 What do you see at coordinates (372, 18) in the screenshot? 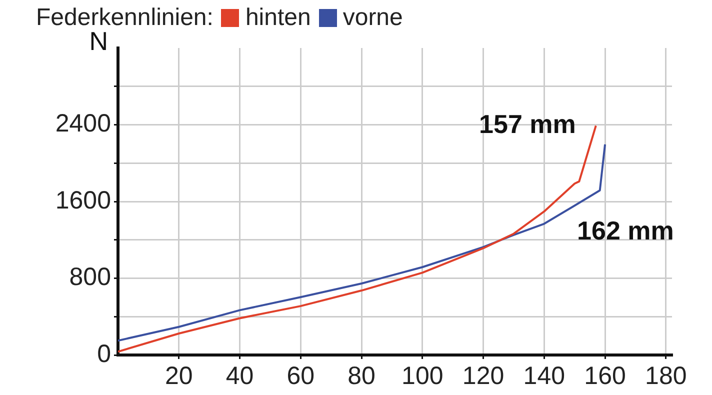
I see `legend-label: vorne` at bounding box center [372, 18].